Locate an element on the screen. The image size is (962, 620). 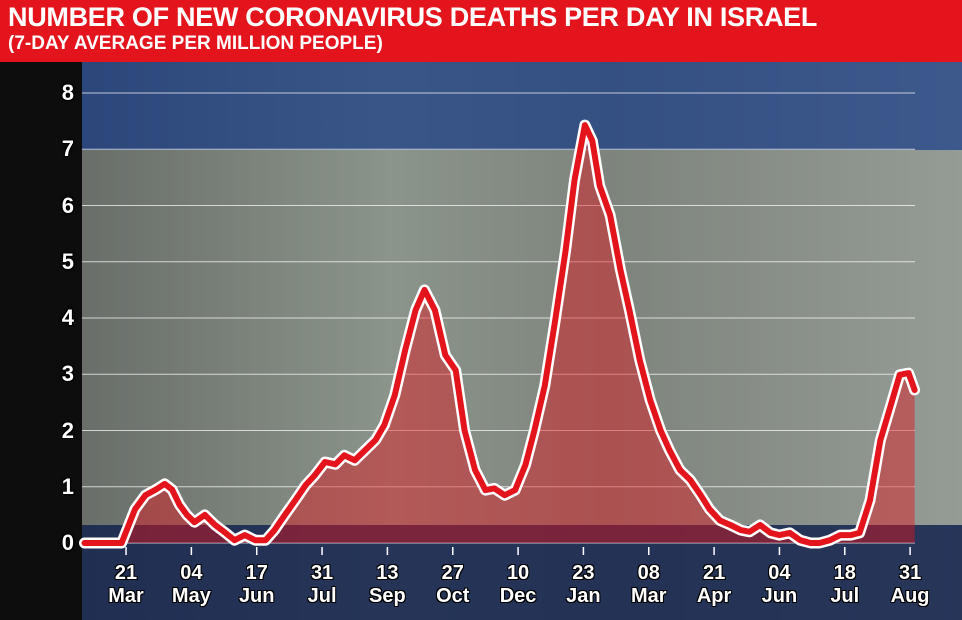
y-tick-label: 5 is located at coordinates (67, 261).